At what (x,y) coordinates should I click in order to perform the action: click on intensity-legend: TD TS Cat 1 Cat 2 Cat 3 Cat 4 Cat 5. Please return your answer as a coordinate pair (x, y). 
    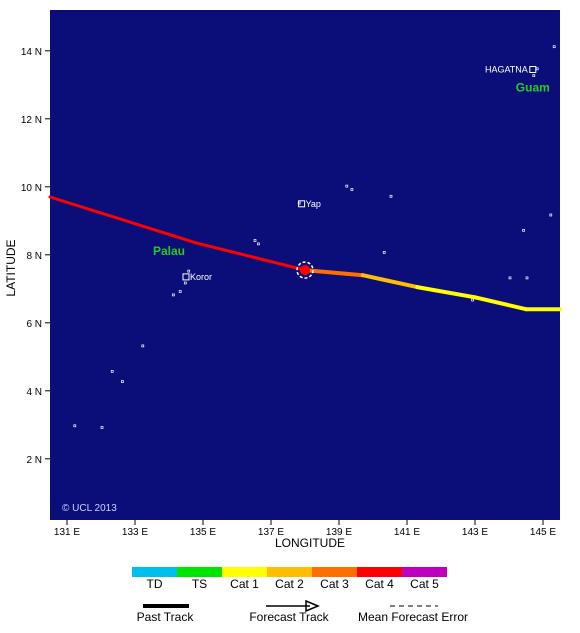
    Looking at the image, I should click on (289, 579).